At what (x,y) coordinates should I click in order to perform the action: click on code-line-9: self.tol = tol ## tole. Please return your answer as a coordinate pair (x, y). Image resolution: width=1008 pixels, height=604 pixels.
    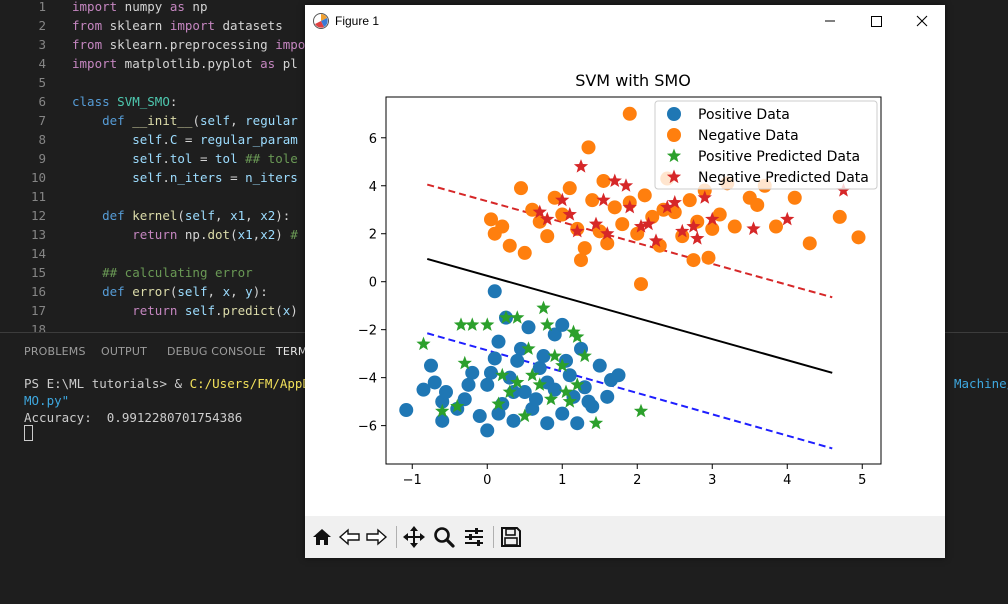
    Looking at the image, I should click on (215, 158).